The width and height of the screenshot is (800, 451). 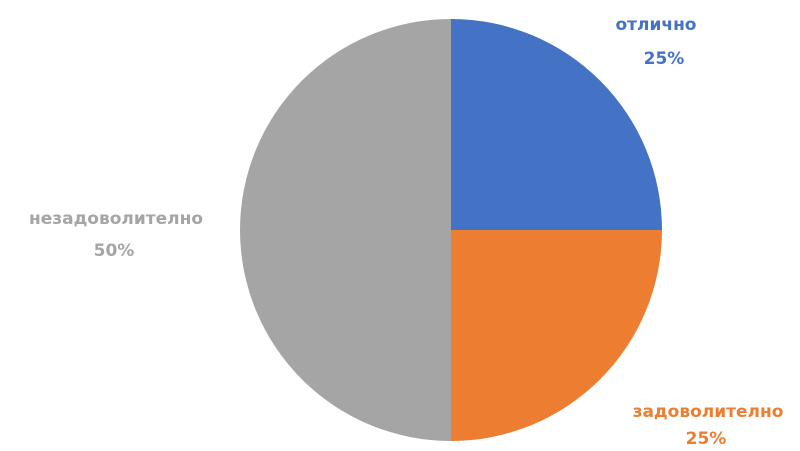 I want to click on slice-percent-otlichno: 25%, so click(x=664, y=59).